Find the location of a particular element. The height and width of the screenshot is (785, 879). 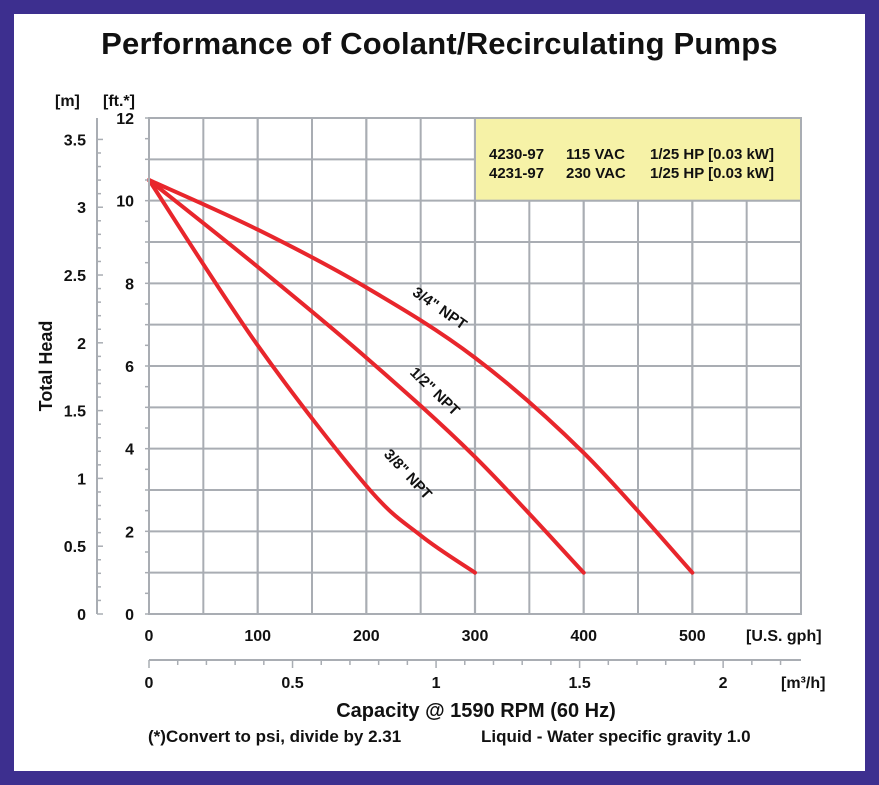

legend-cell: 4231-97 is located at coordinates (516, 173).